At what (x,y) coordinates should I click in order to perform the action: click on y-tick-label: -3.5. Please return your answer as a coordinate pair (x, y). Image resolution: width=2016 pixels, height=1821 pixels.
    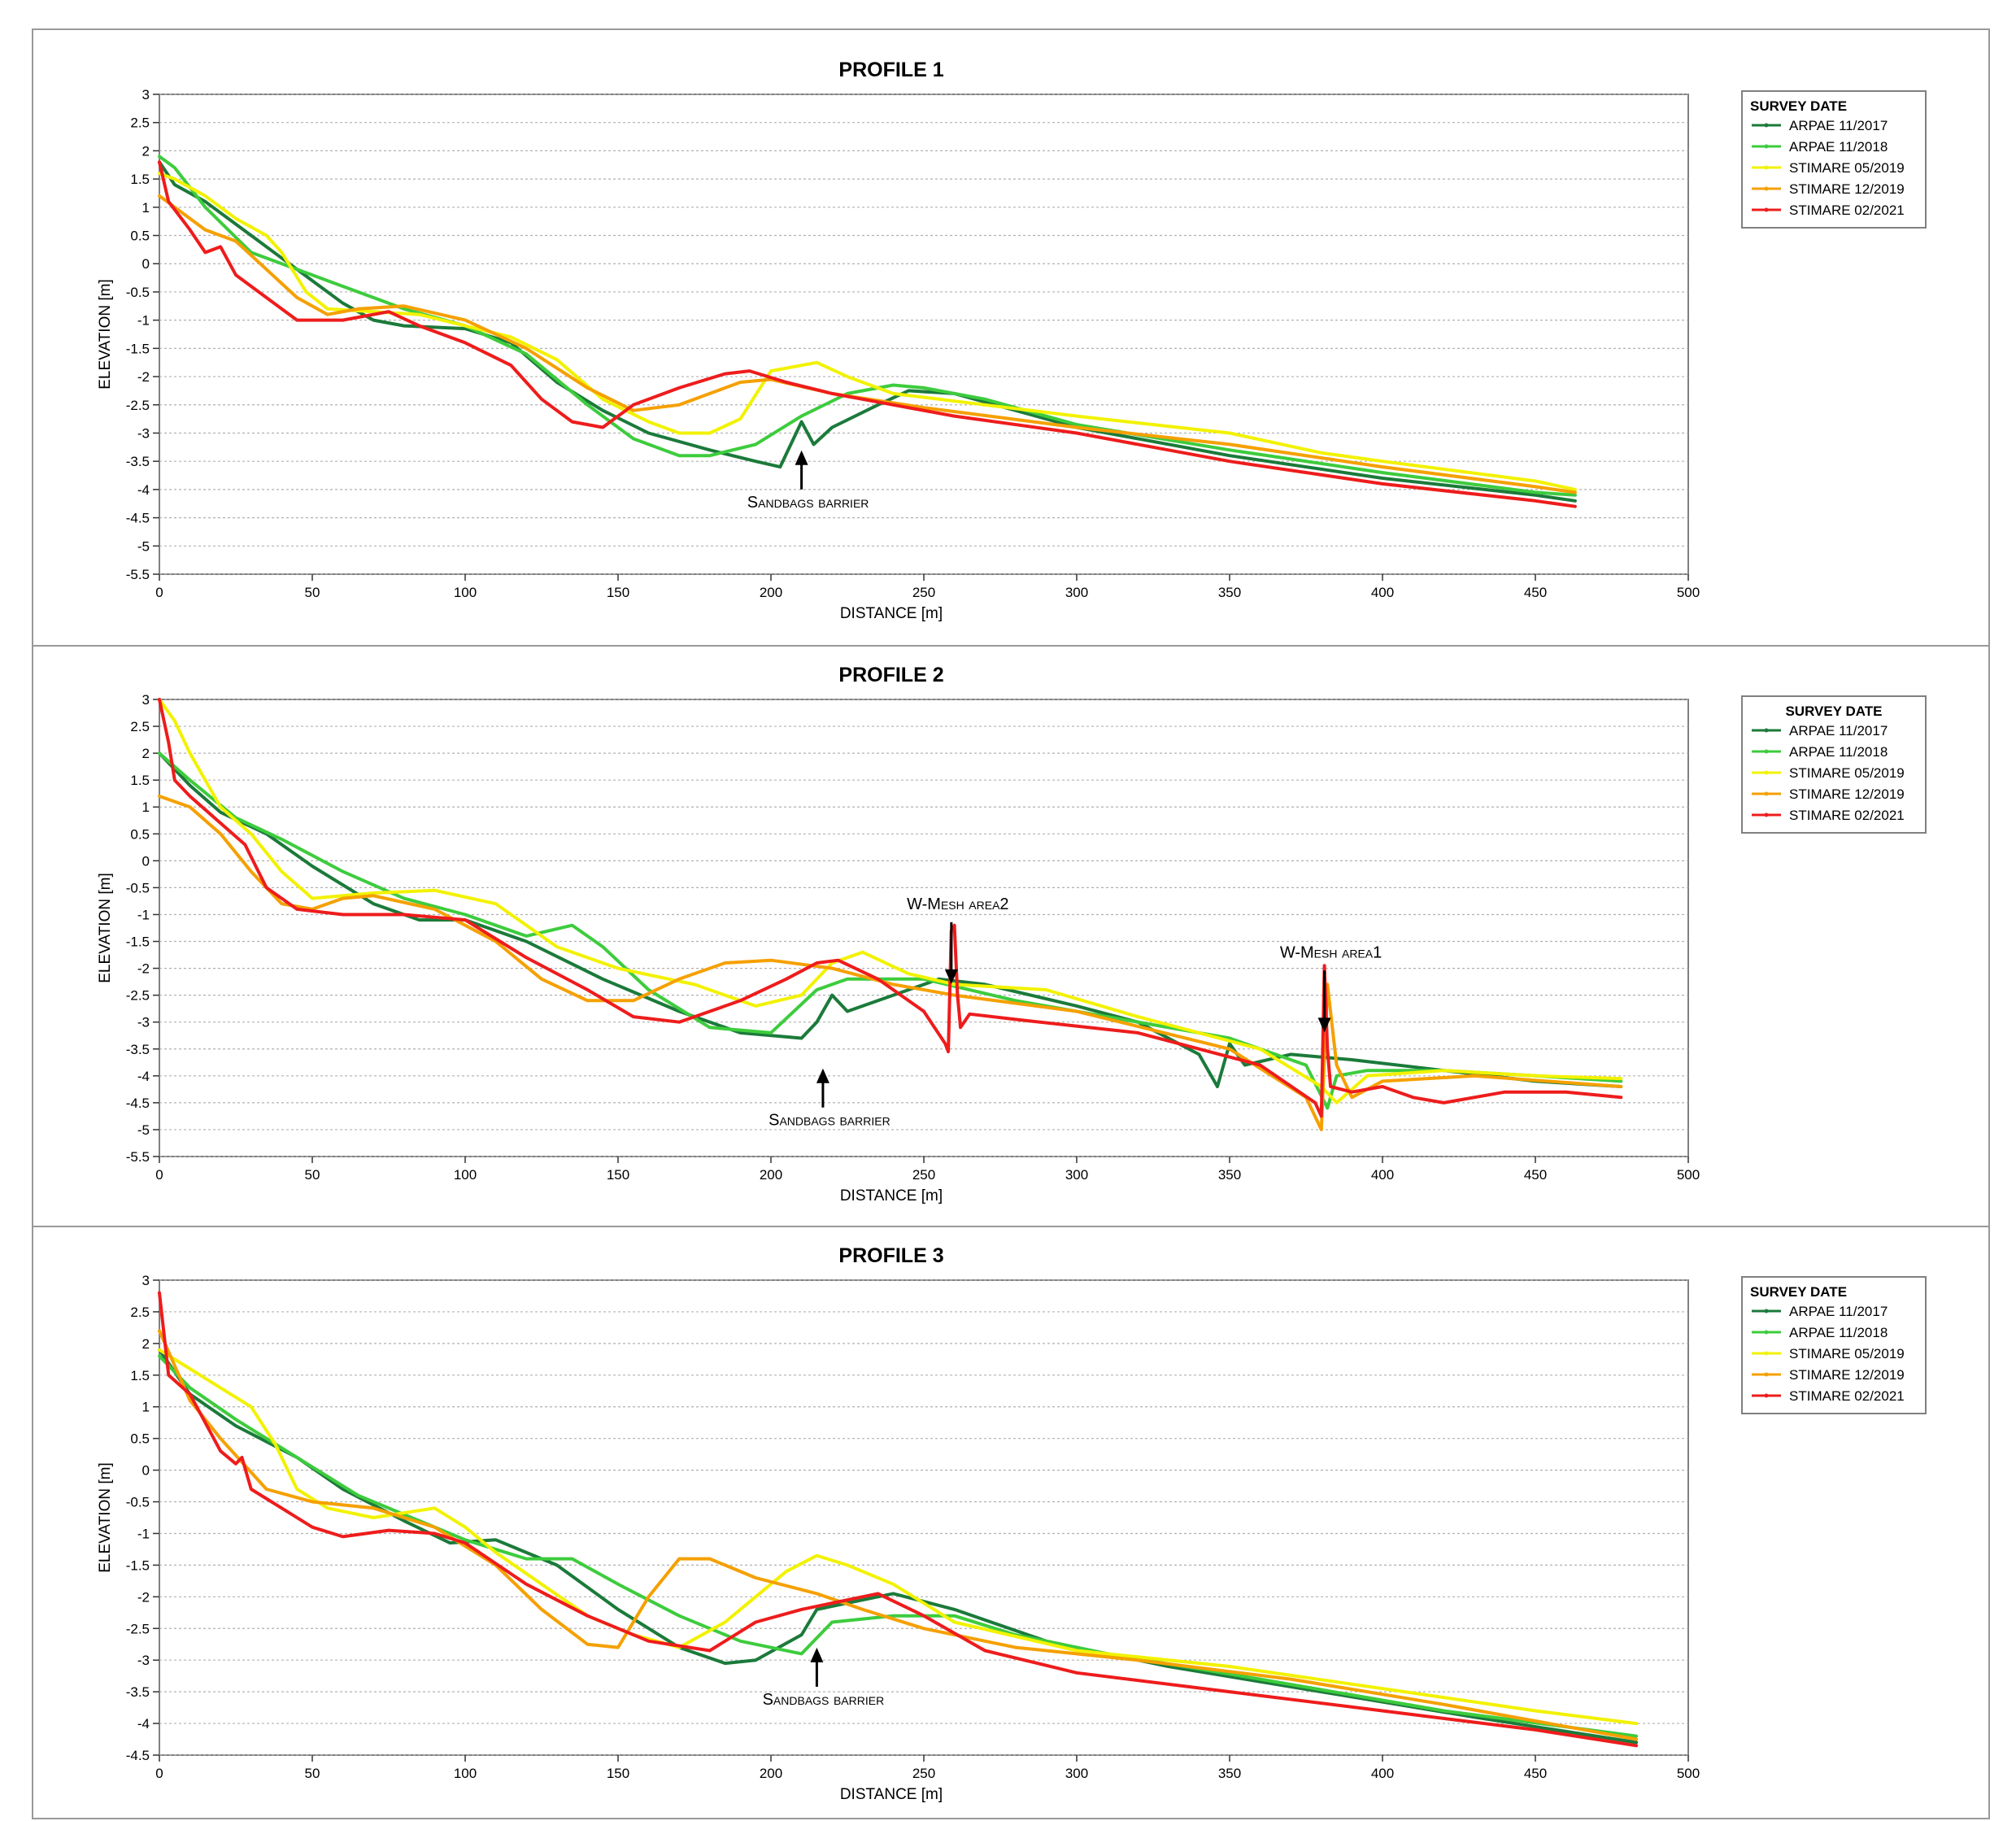
    Looking at the image, I should click on (138, 1692).